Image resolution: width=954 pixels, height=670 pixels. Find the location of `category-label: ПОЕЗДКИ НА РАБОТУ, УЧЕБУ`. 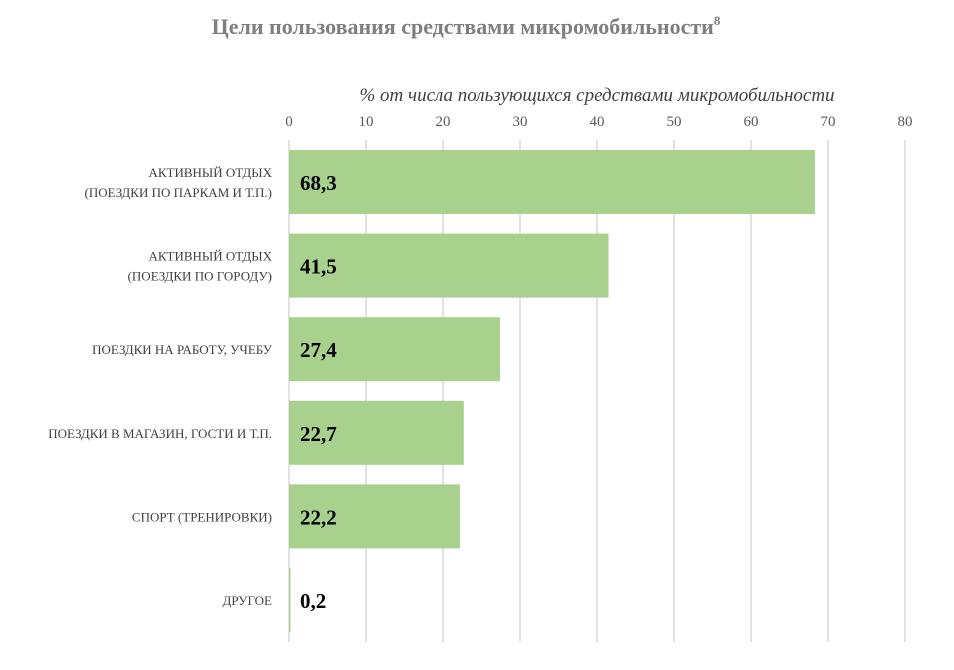

category-label: ПОЕЗДКИ НА РАБОТУ, УЧЕБУ is located at coordinates (182, 349).